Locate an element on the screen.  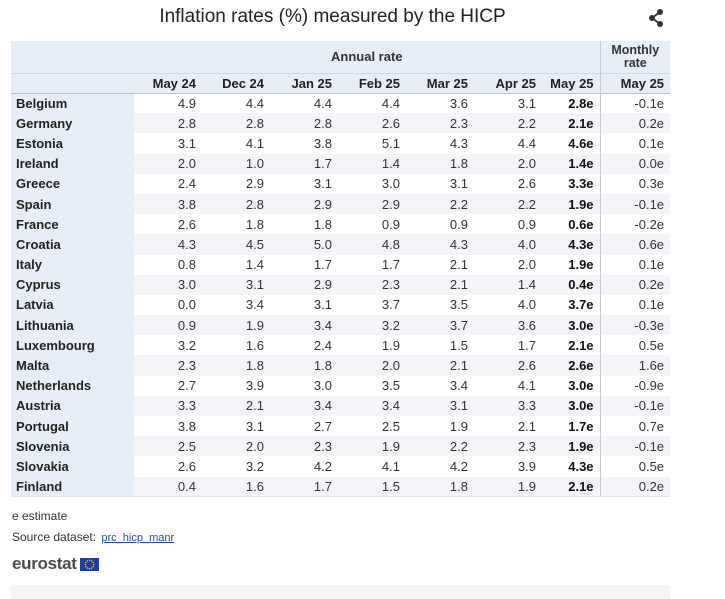
country-name: France is located at coordinates (72, 224).